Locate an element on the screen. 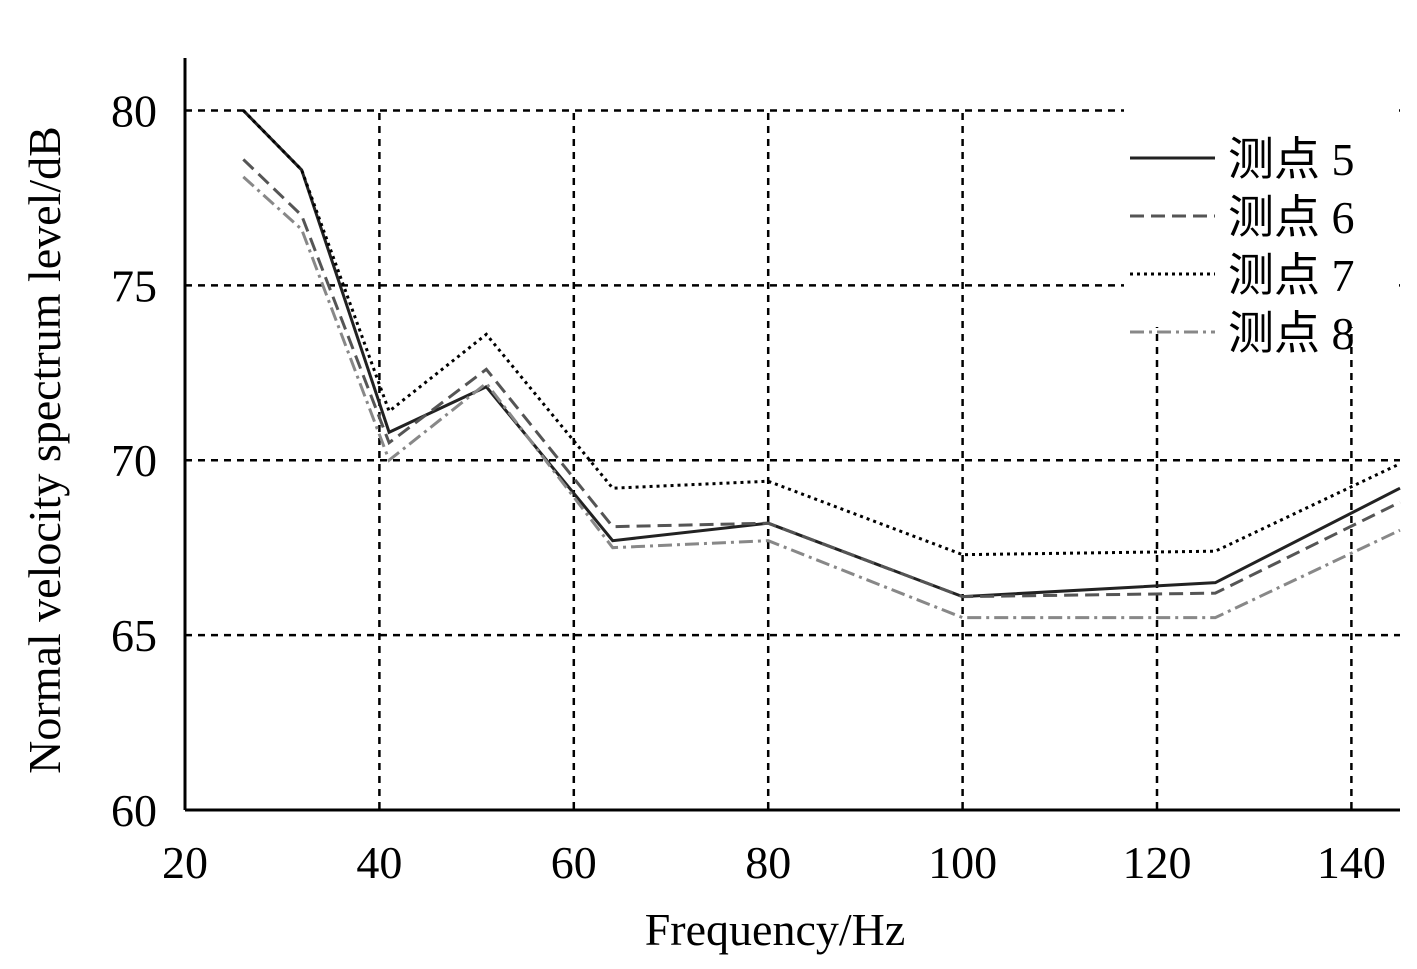 The height and width of the screenshot is (969, 1417). x-axis-label: Frequency/Hz is located at coordinates (775, 929).